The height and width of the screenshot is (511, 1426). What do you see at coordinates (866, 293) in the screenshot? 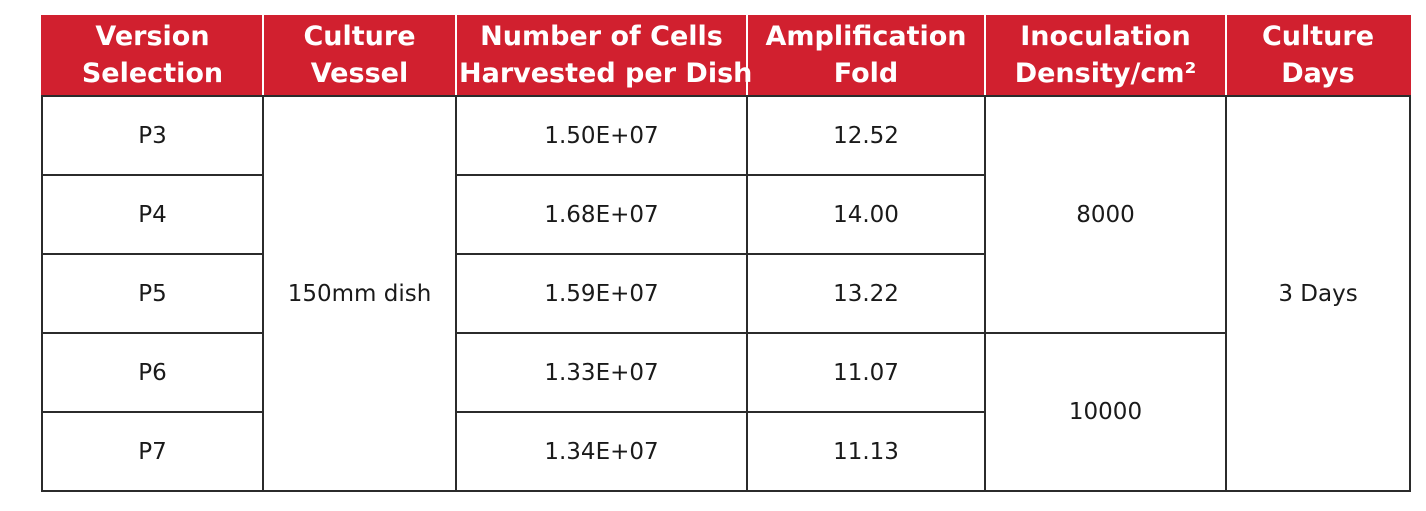
I see `amplification-fold-cell: 13.22` at bounding box center [866, 293].